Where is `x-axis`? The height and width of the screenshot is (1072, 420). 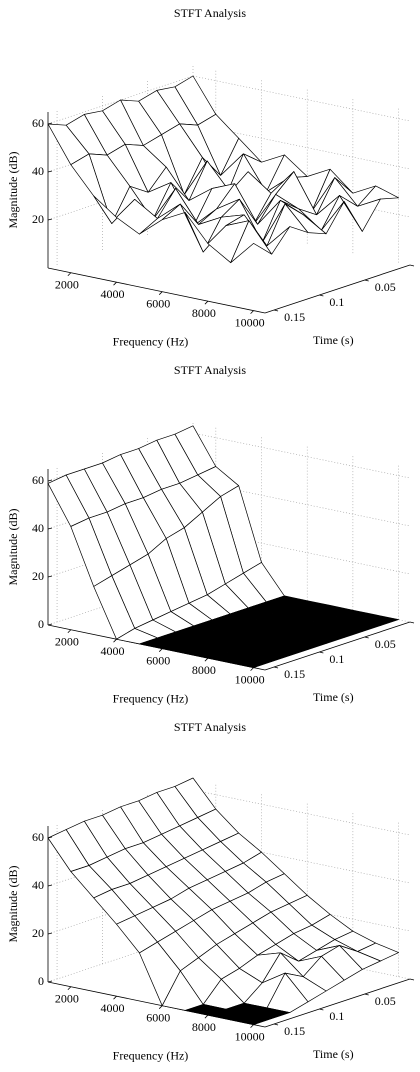 x-axis is located at coordinates (156, 290).